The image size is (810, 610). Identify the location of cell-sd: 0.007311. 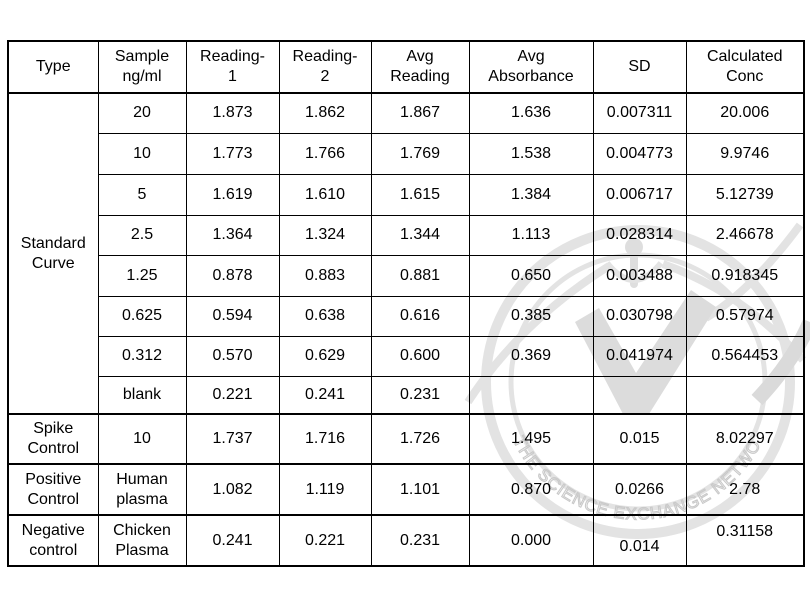
(639, 113).